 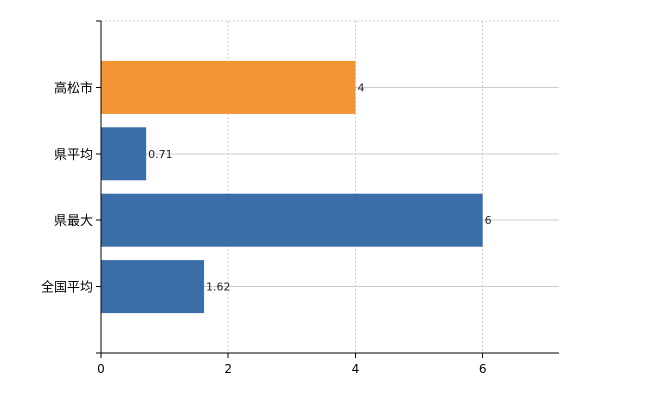 What do you see at coordinates (160, 154) in the screenshot?
I see `data-label: 0.71` at bounding box center [160, 154].